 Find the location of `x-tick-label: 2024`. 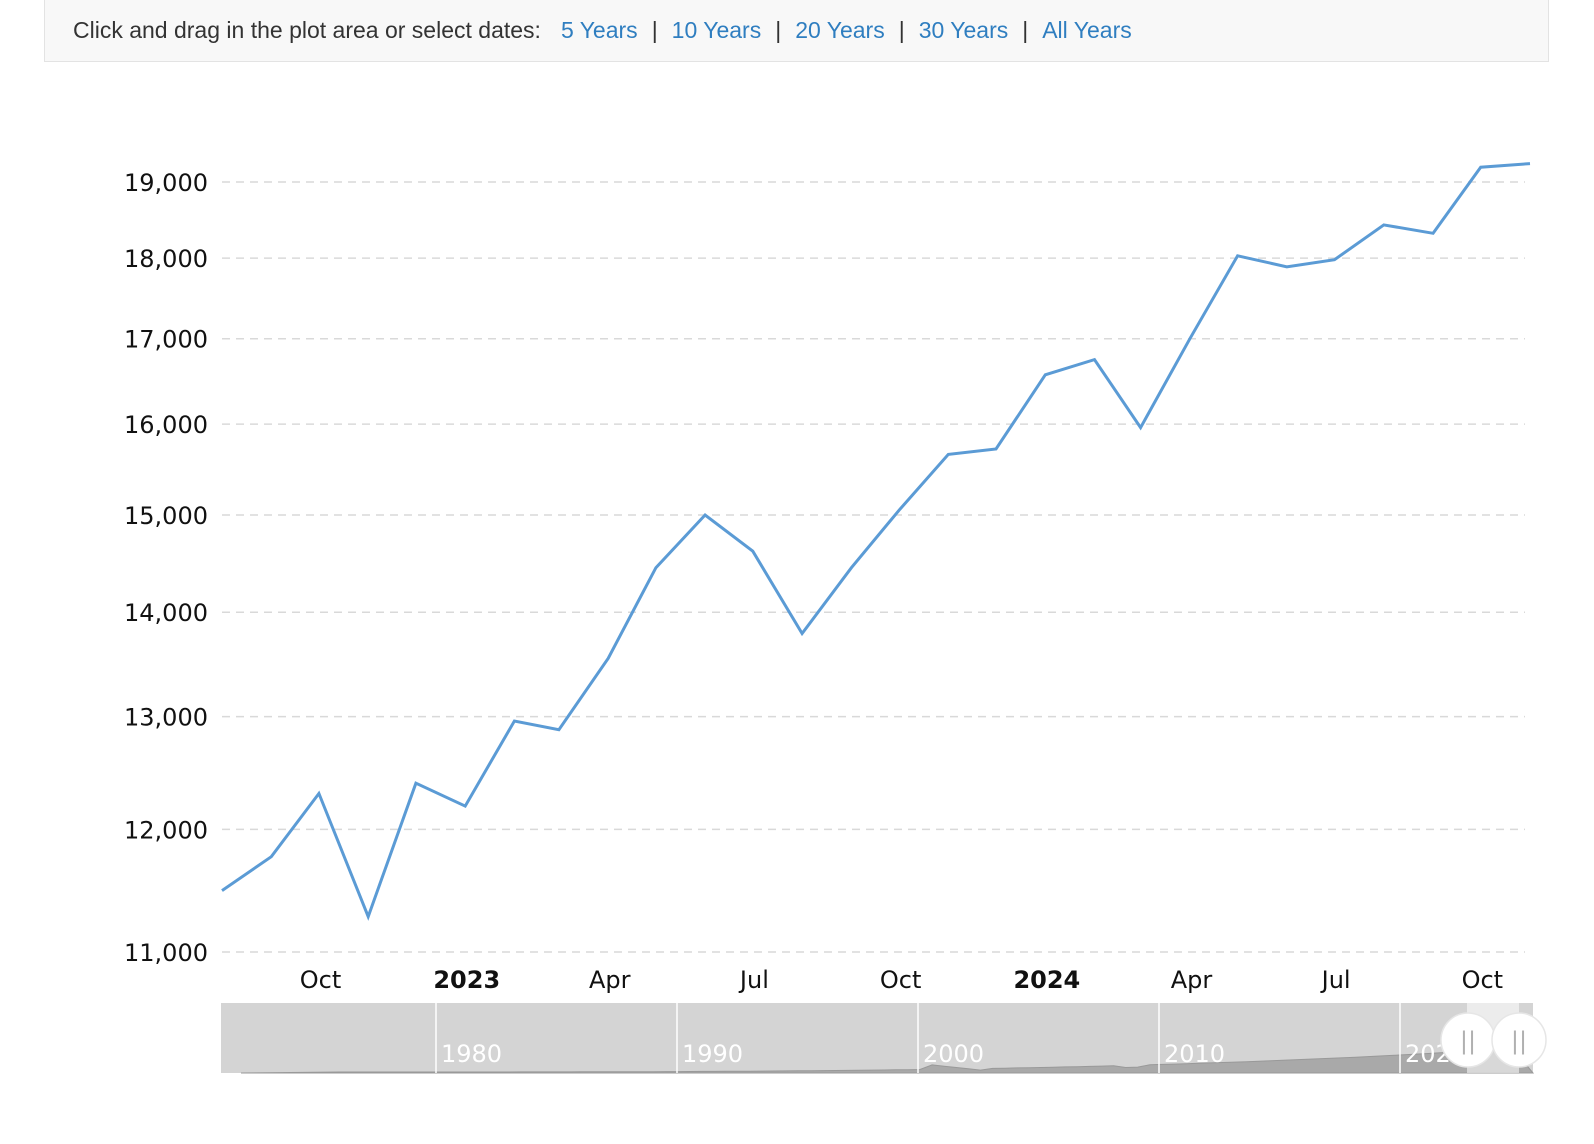

x-tick-label: 2024 is located at coordinates (1046, 980).